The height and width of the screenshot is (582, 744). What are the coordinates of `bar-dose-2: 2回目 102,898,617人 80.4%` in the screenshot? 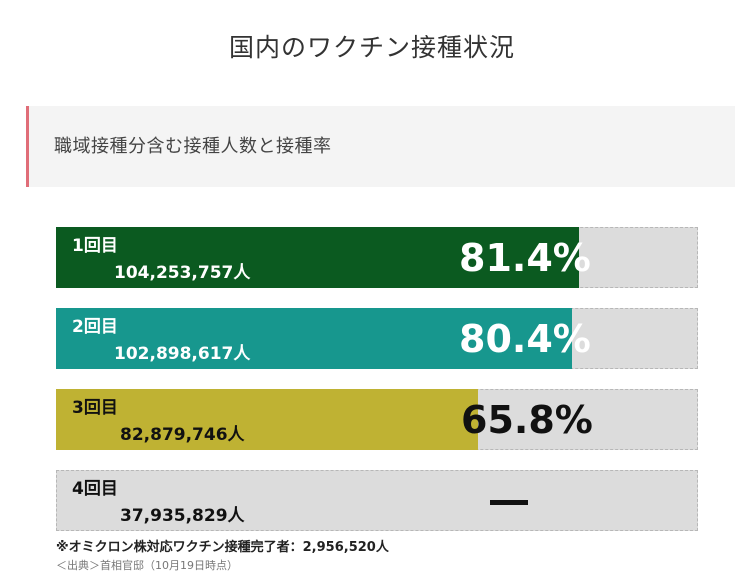 It's located at (377, 338).